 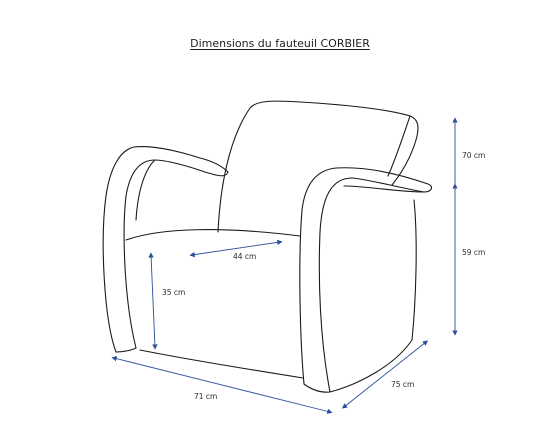 What do you see at coordinates (468, 259) in the screenshot?
I see `dimension-arm-height: 59 cm` at bounding box center [468, 259].